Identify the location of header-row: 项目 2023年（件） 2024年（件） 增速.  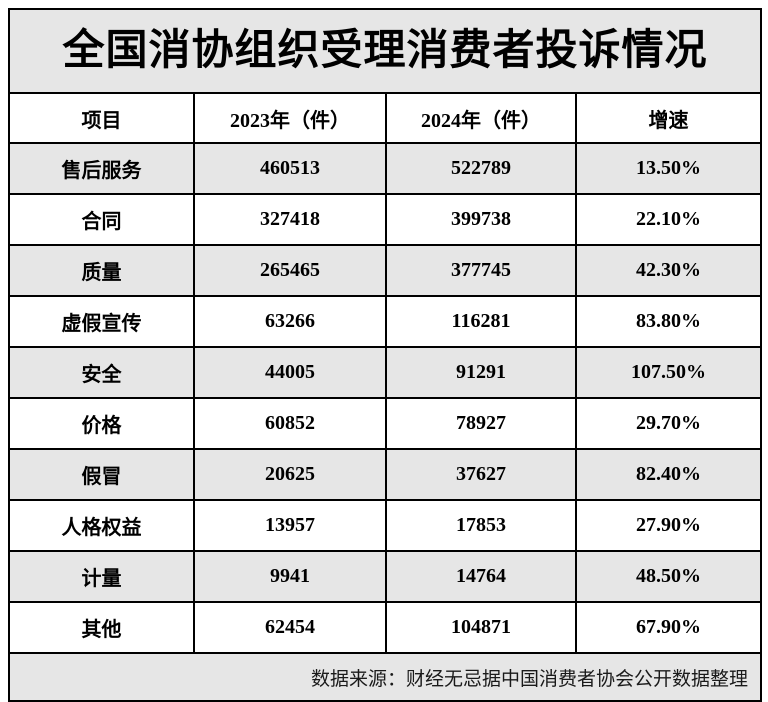
(385, 118).